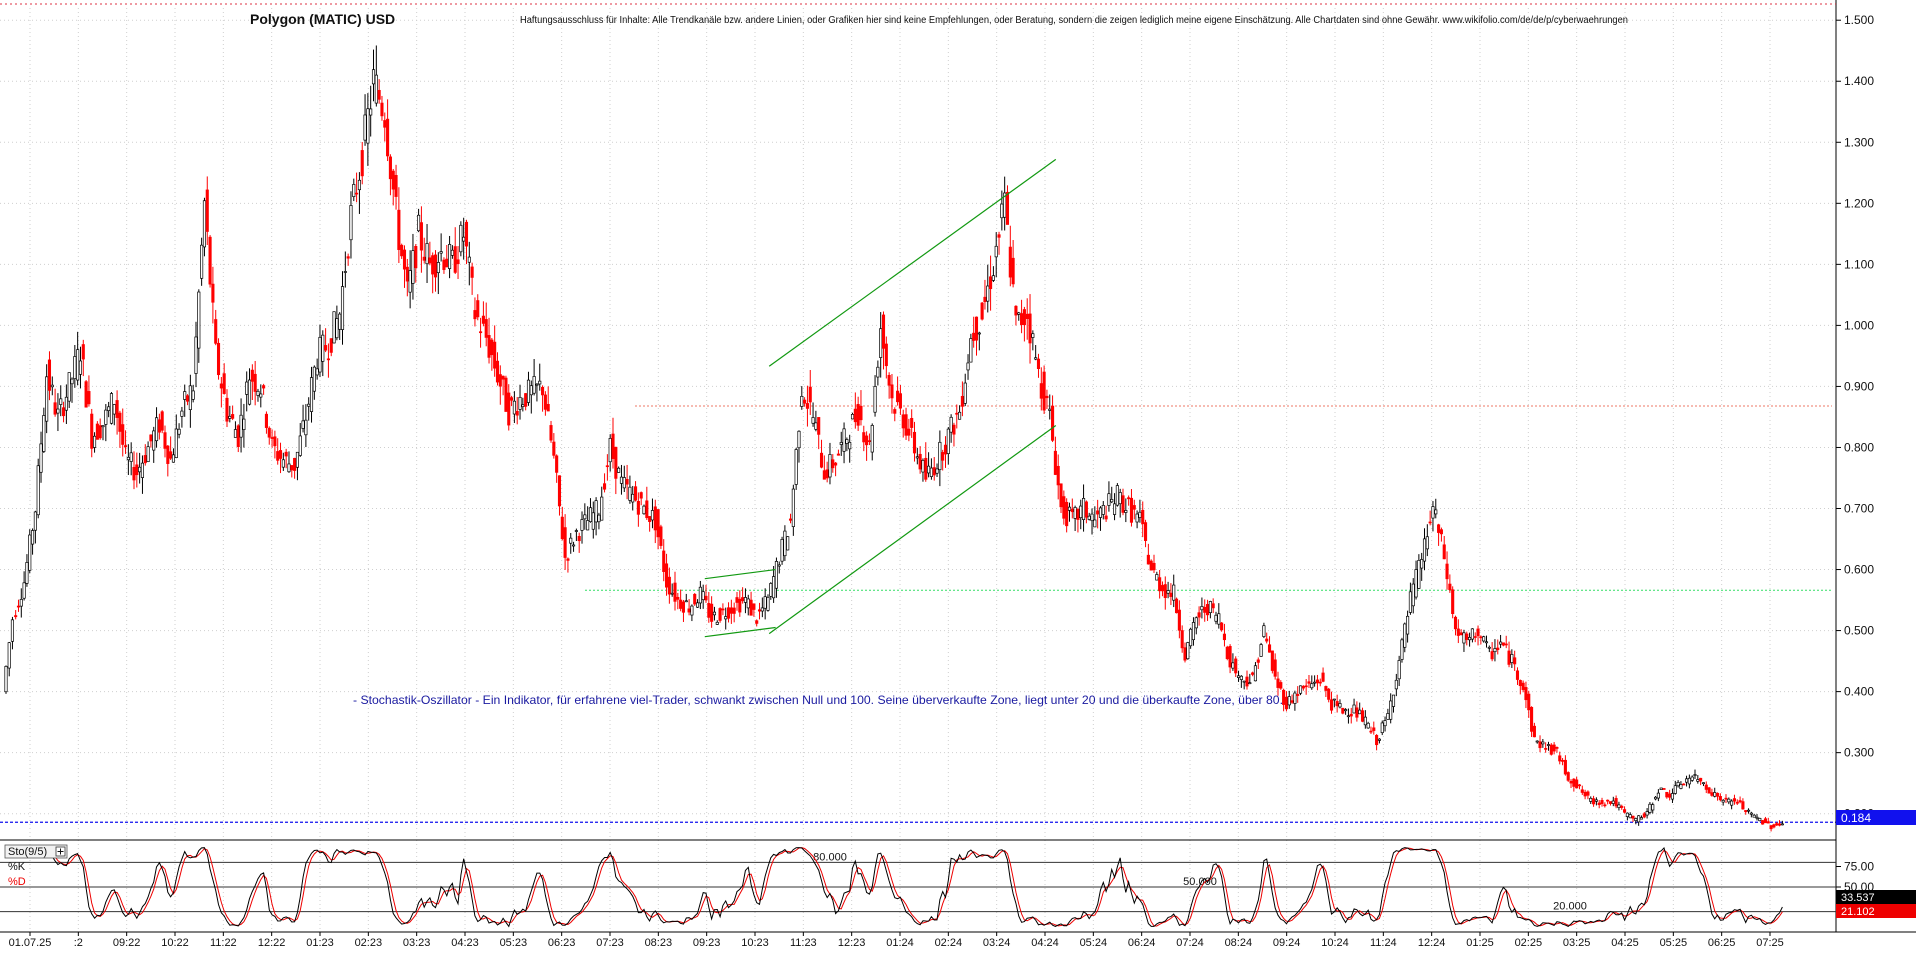 This screenshot has height=953, width=1916. Describe the element at coordinates (1239, 942) in the screenshot. I see `x-tick-label: 08:24` at that location.